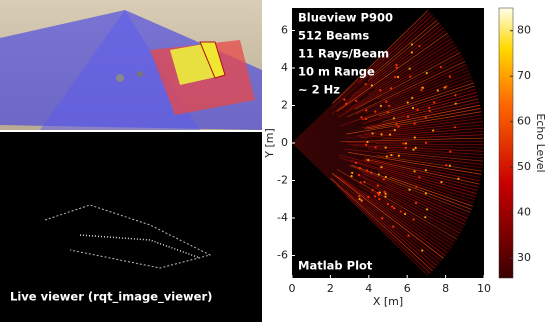 This screenshot has width=550, height=326. What do you see at coordinates (484, 288) in the screenshot?
I see `x-tick-label: 10` at bounding box center [484, 288].